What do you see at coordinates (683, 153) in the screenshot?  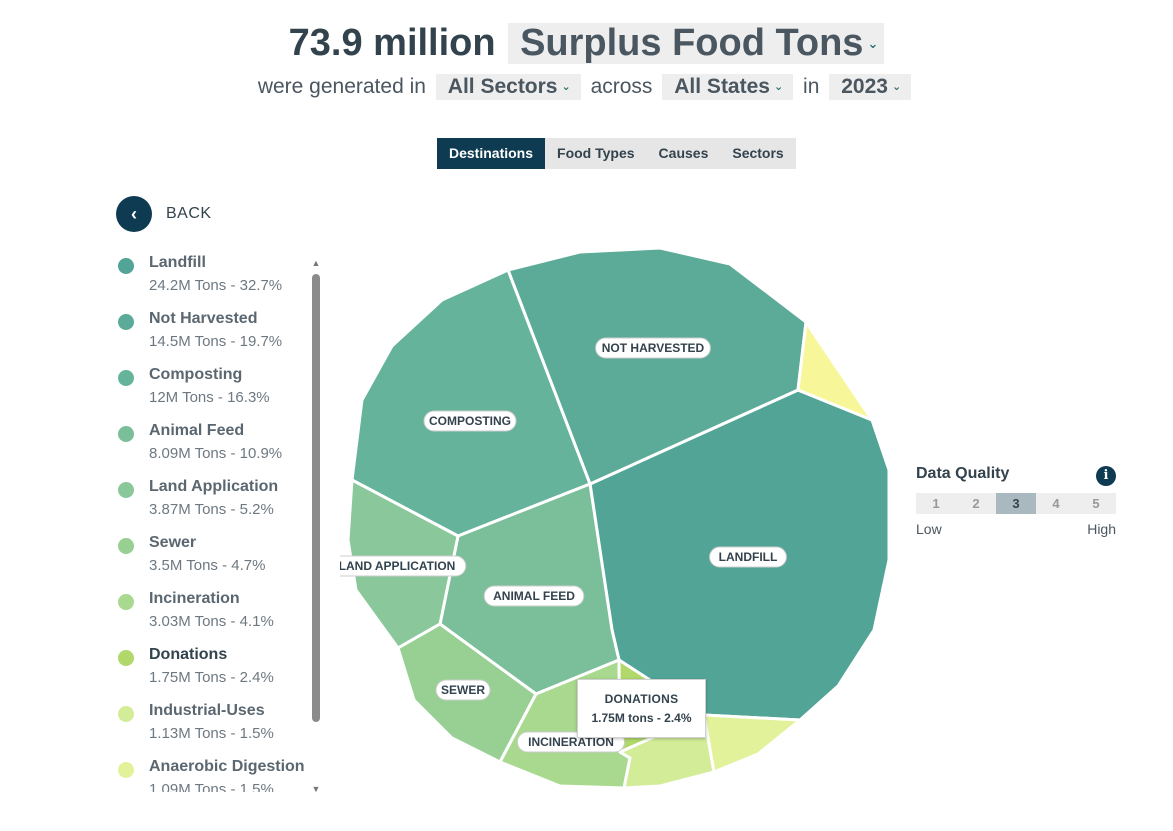 I see `tab-causes: Causes` at bounding box center [683, 153].